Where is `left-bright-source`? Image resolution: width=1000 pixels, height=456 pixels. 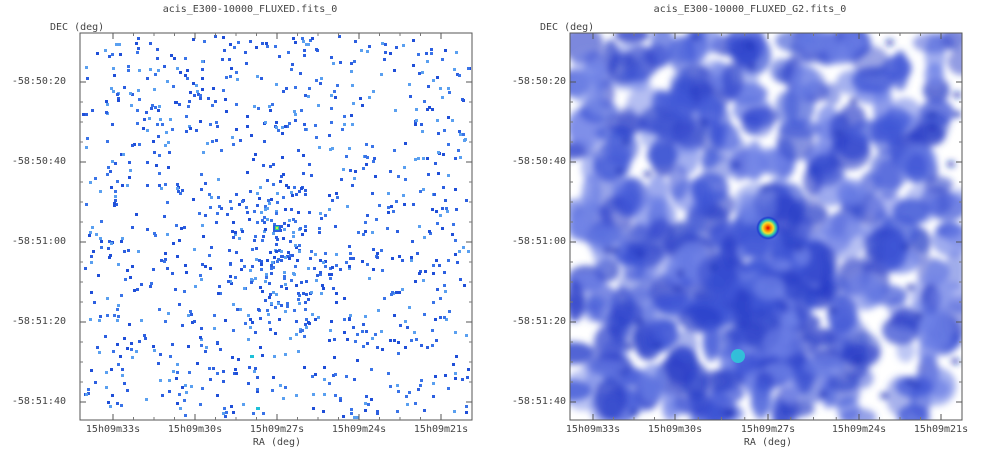
left-bright-source is located at coordinates (277, 228).